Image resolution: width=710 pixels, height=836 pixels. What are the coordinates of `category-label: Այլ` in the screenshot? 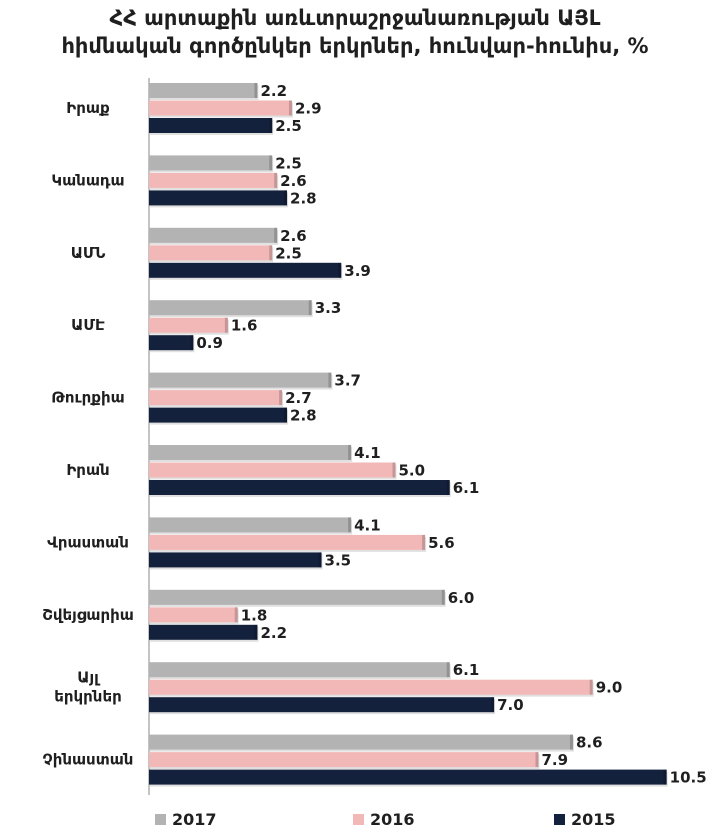 It's located at (89, 678).